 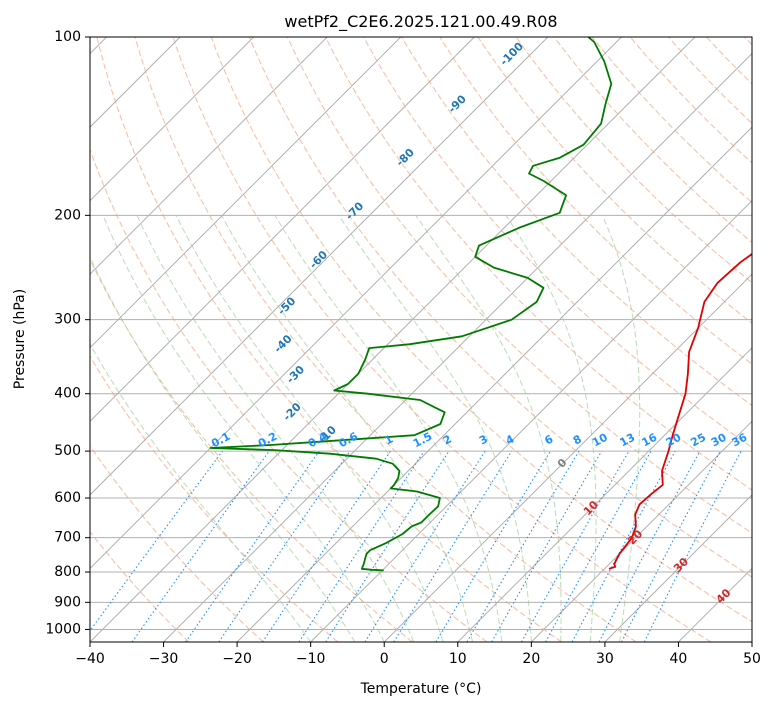 What do you see at coordinates (67, 37) in the screenshot?
I see `y-tick-label: 100` at bounding box center [67, 37].